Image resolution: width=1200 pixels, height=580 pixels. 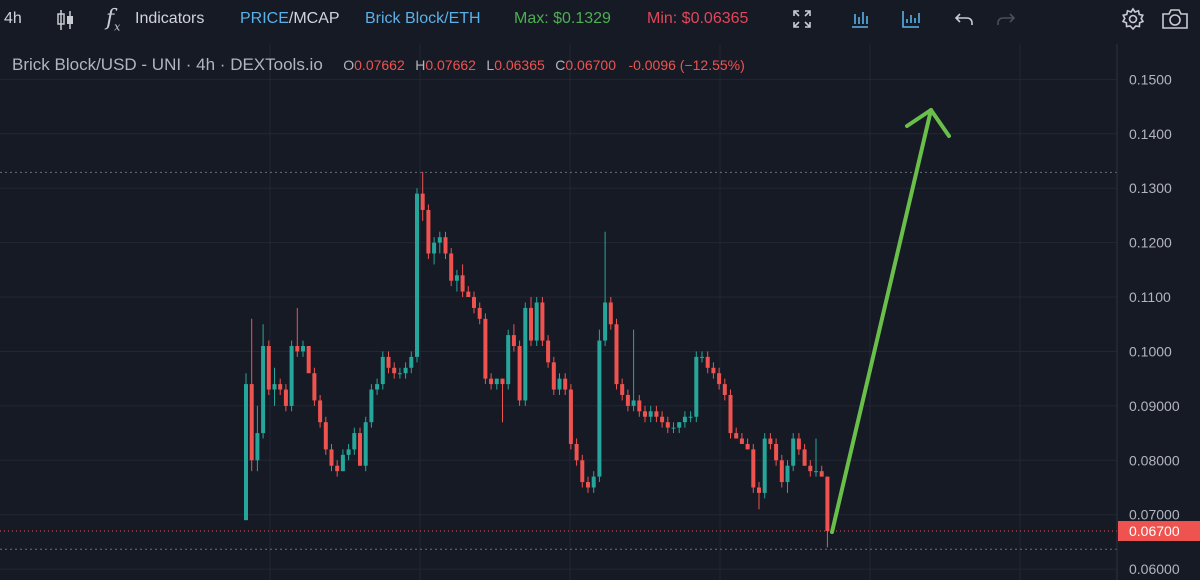 I want to click on low-key: L, so click(x=490, y=65).